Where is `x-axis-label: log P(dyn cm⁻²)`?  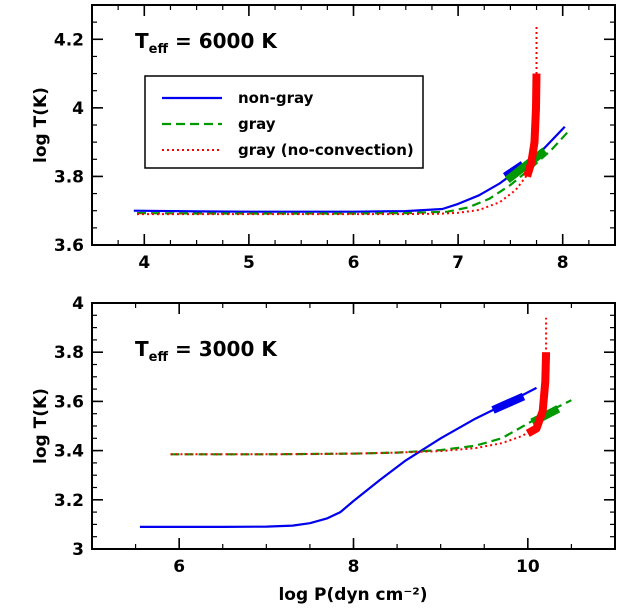
x-axis-label: log P(dyn cm⁻²) is located at coordinates (352, 595).